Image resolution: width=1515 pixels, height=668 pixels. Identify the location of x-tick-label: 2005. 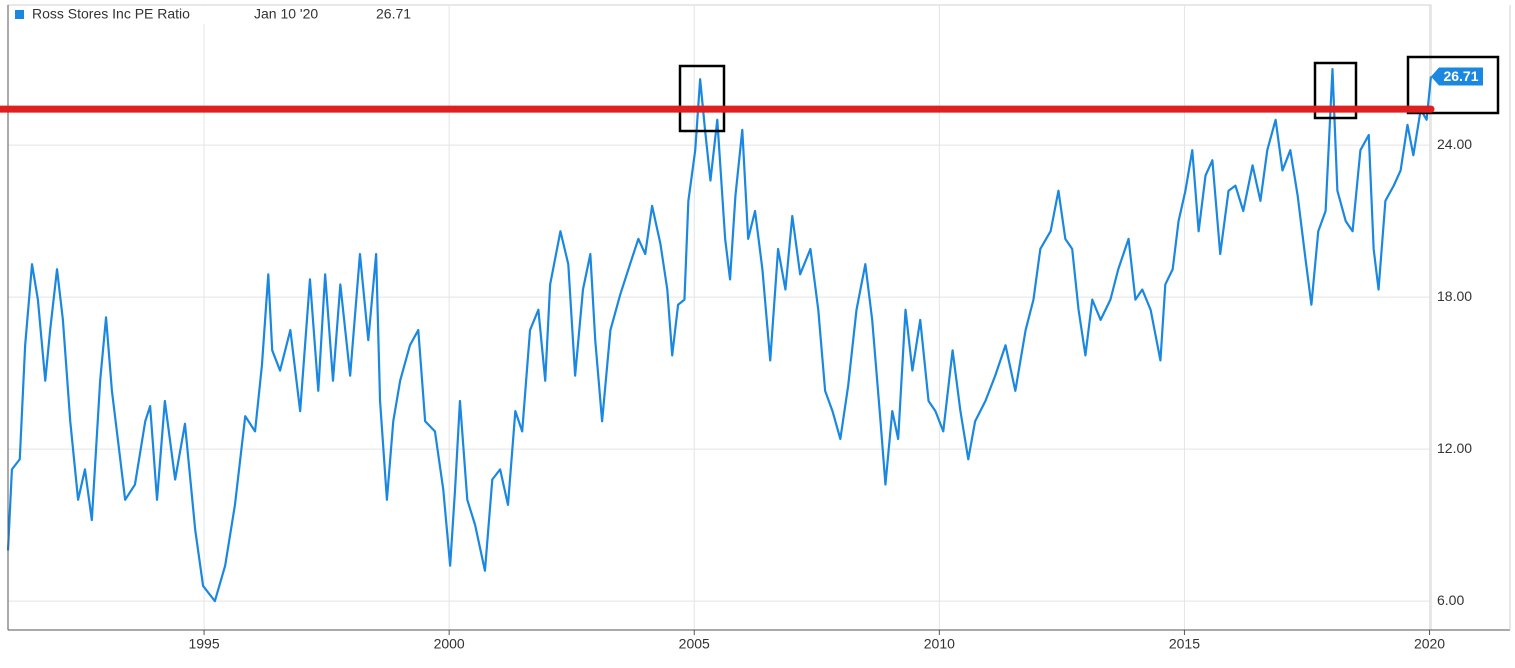
(694, 644).